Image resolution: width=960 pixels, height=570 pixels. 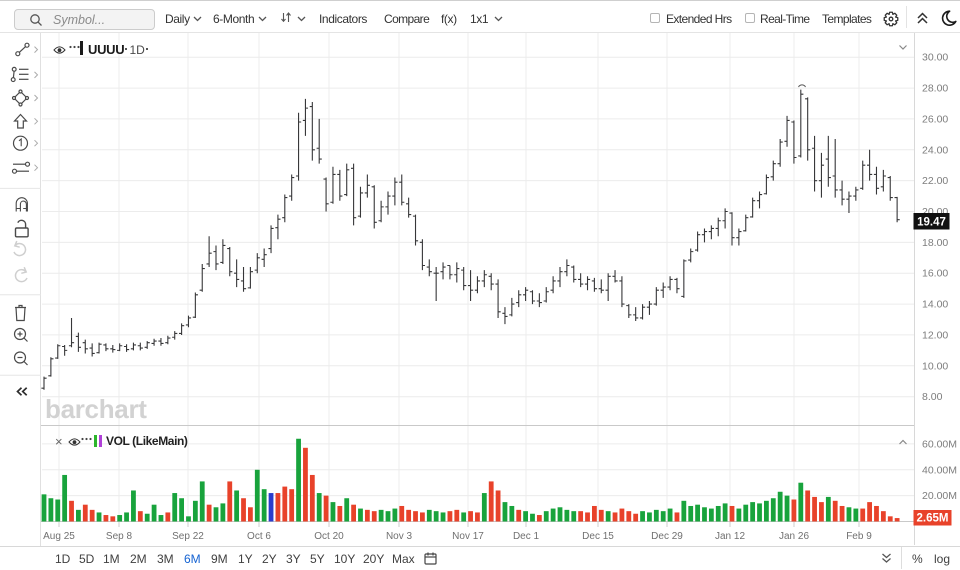 I want to click on svg-text: Sep 22, so click(x=188, y=536).